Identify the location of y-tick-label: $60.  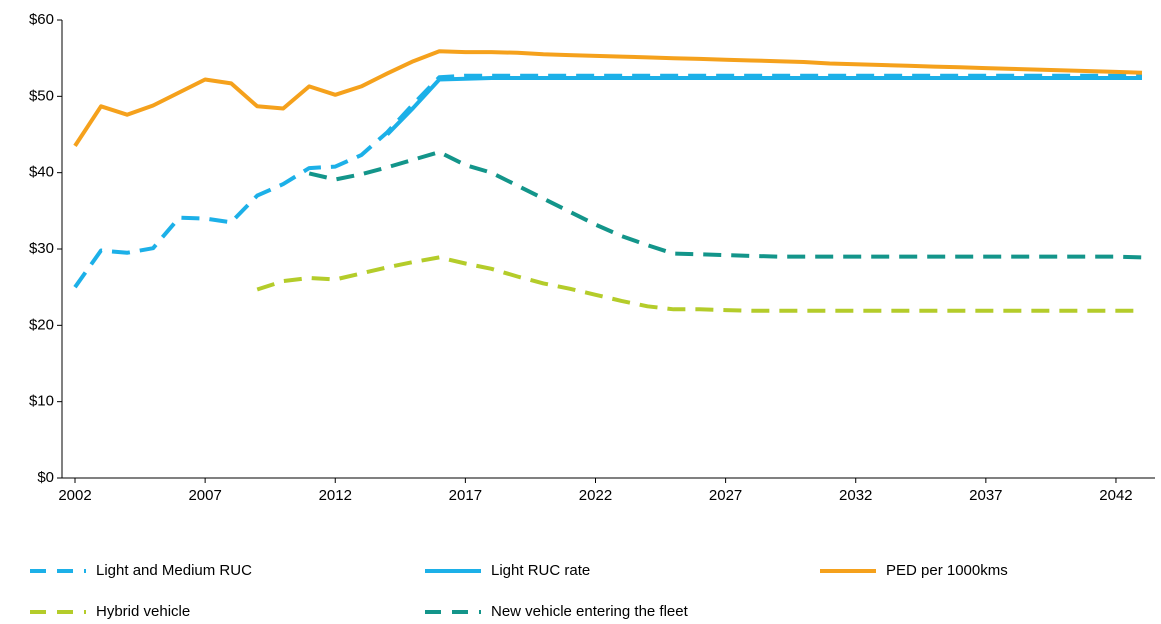
(41, 19).